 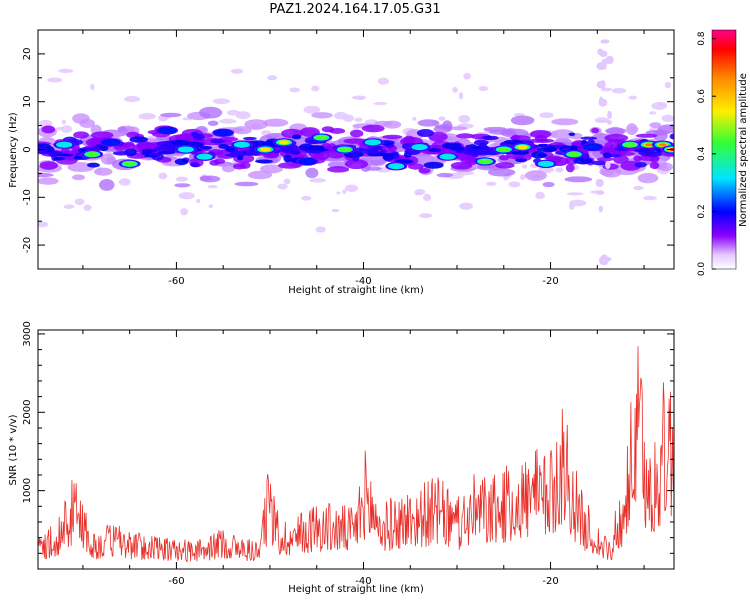 What do you see at coordinates (356, 589) in the screenshot?
I see `snr-x-axis-label: Height of straight line (km)` at bounding box center [356, 589].